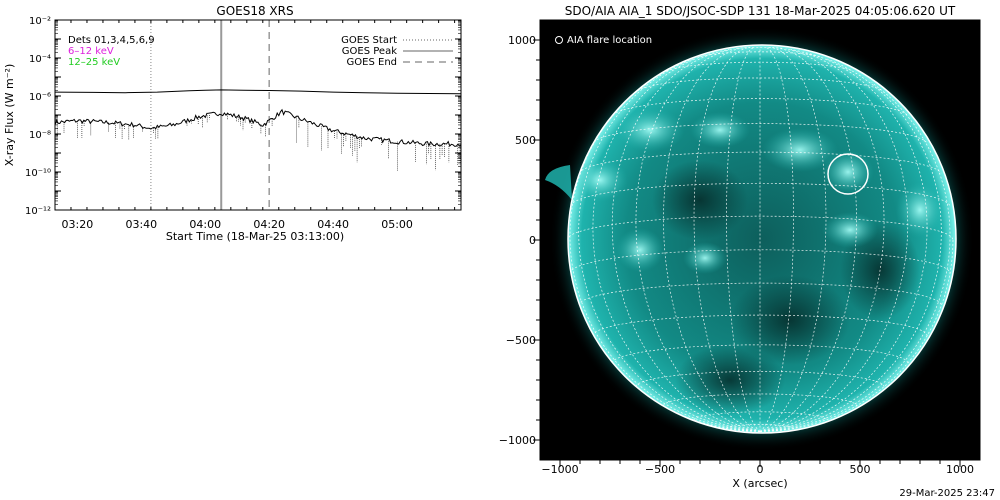 The image size is (1000, 500). What do you see at coordinates (269, 224) in the screenshot?
I see `x-tick-label: 04:20` at bounding box center [269, 224].